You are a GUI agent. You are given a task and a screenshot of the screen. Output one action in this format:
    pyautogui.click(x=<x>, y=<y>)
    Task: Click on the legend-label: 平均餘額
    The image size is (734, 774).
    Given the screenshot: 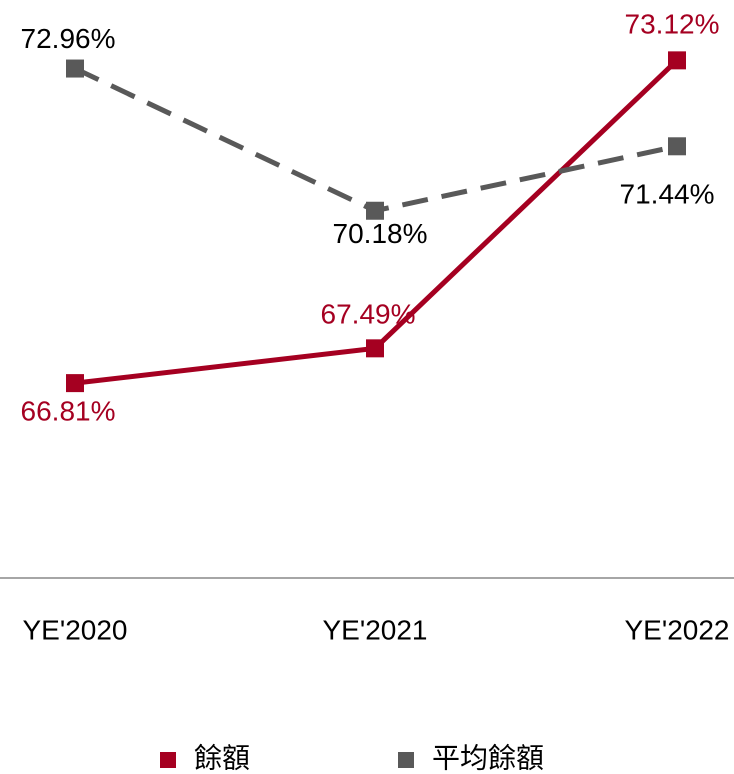 What is the action you would take?
    pyautogui.click(x=488, y=757)
    